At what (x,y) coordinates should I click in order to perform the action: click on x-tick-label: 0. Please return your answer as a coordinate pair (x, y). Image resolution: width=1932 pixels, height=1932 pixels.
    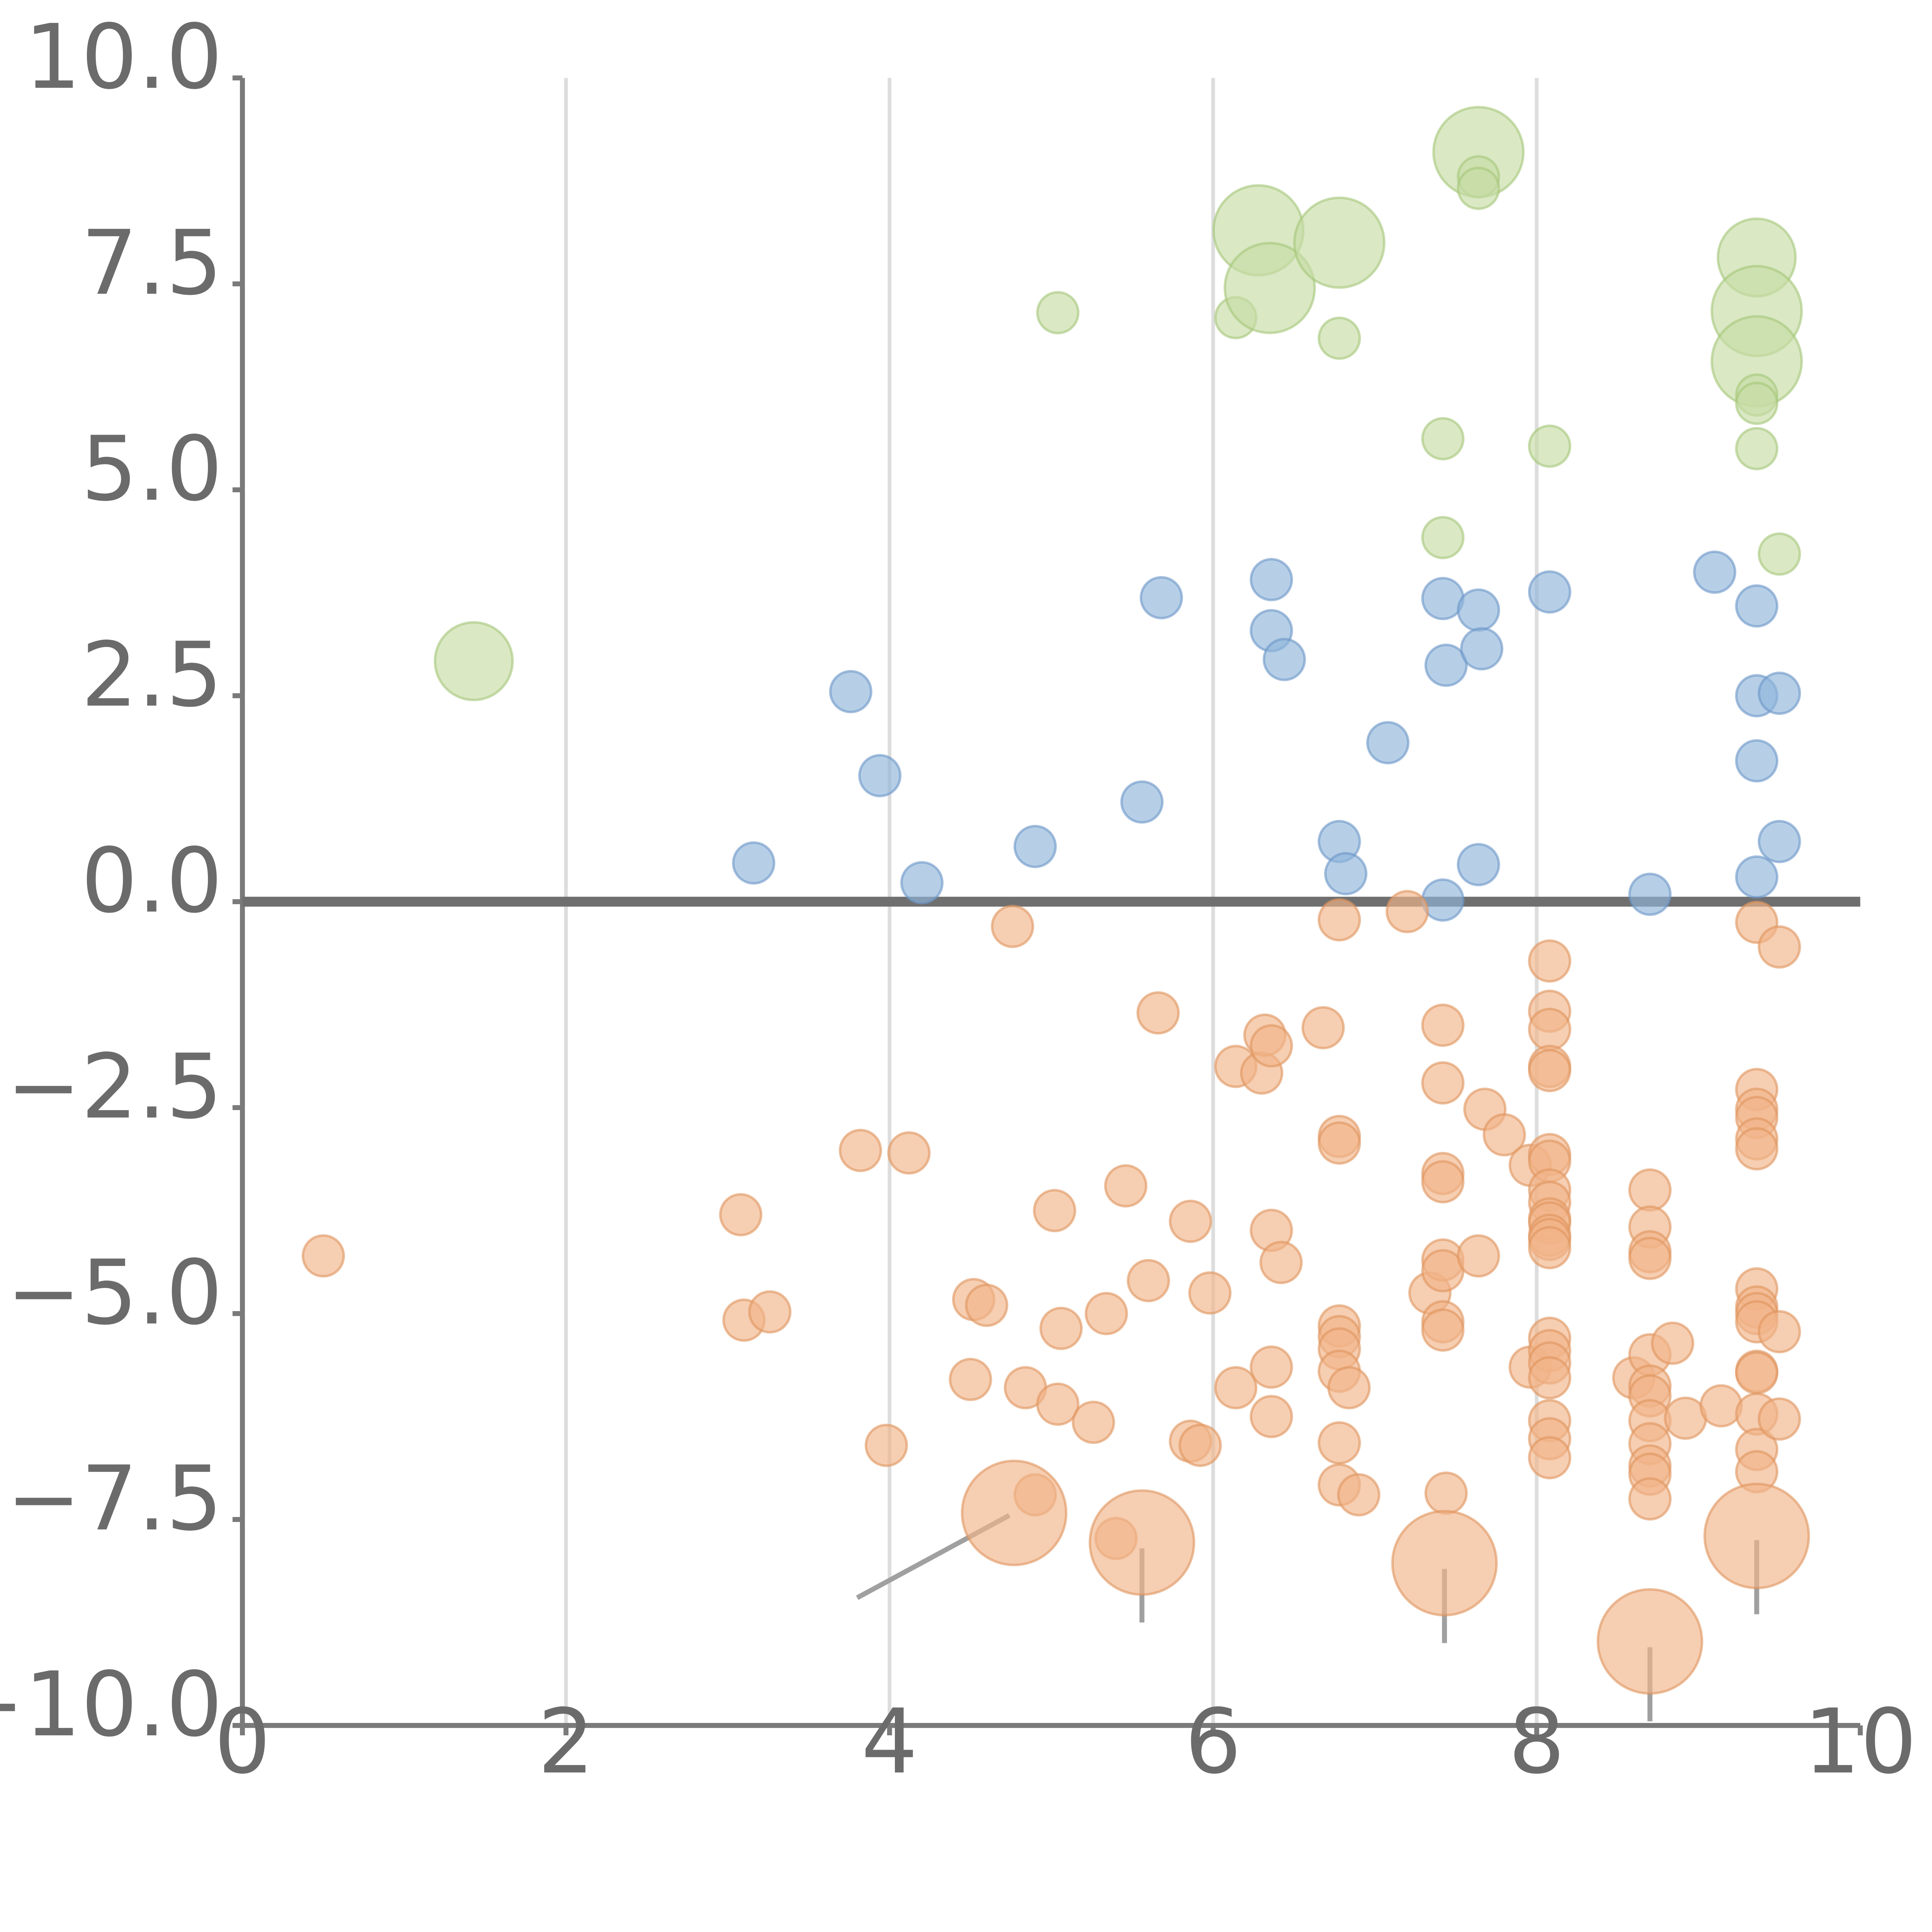
    Looking at the image, I should click on (243, 1742).